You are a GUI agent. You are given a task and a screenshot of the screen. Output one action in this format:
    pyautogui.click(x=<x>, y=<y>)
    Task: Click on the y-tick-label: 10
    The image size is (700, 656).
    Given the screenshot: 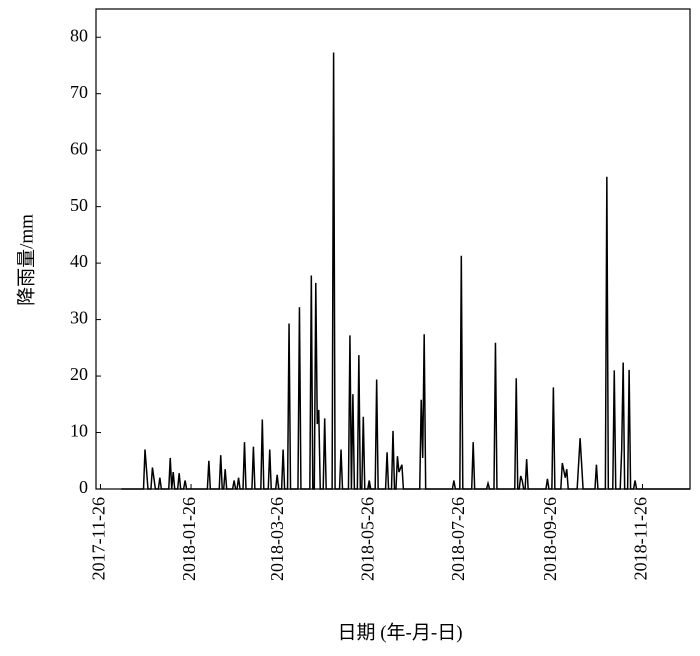 What is the action you would take?
    pyautogui.click(x=79, y=431)
    